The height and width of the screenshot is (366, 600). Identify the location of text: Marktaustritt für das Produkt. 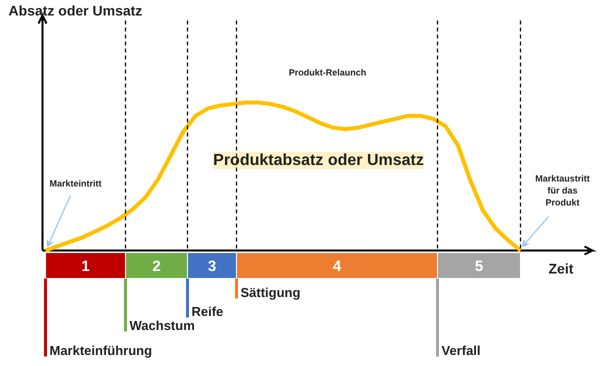
(562, 191).